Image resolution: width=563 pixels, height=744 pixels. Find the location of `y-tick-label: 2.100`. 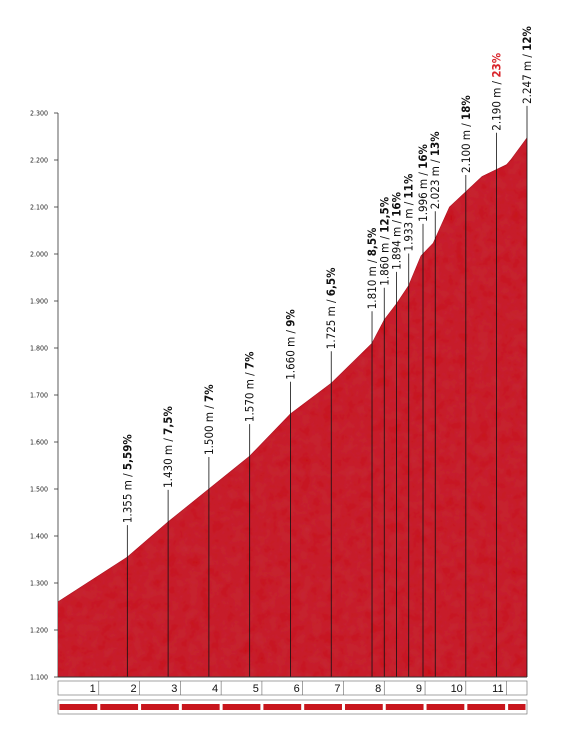

y-tick-label: 2.100 is located at coordinates (39, 208).